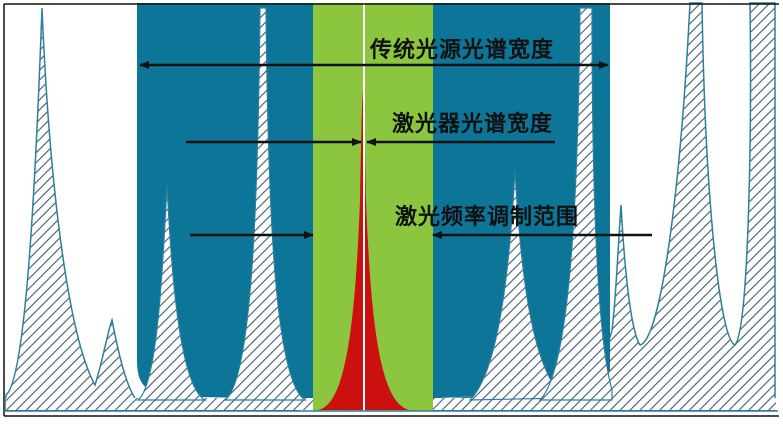 The width and height of the screenshot is (783, 425). I want to click on modulation-range-label: 激光频率调制范围, so click(487, 217).